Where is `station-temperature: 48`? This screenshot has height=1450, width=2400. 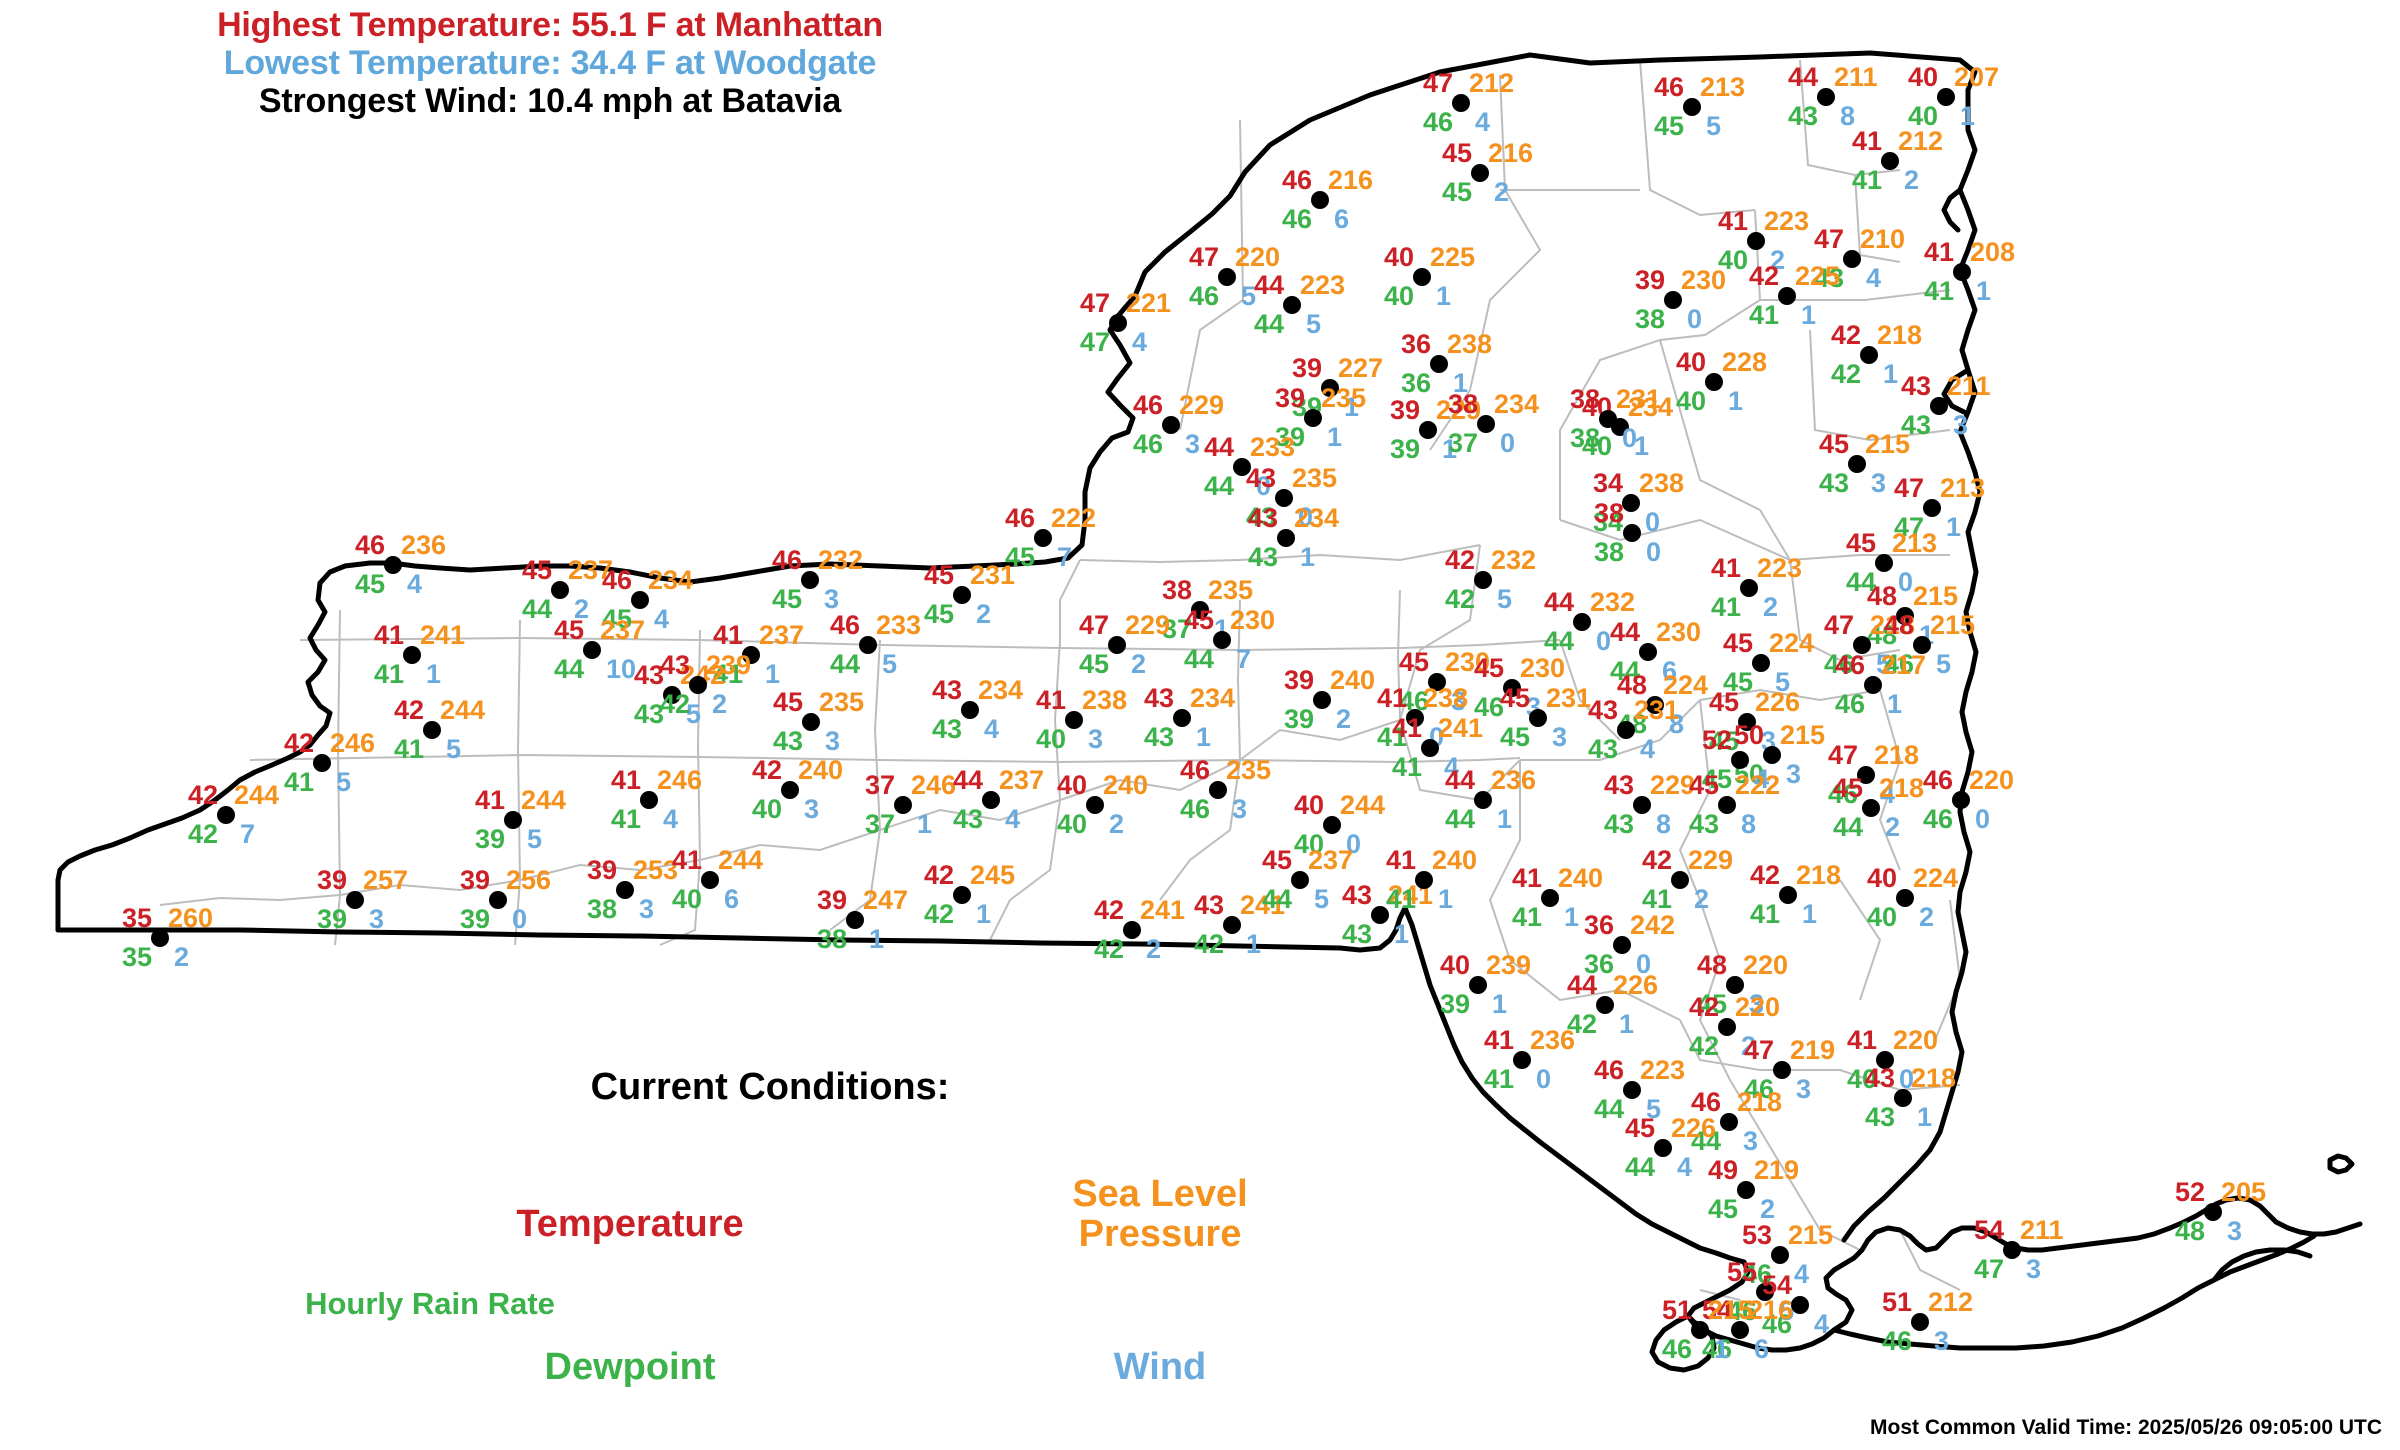
station-temperature: 48 is located at coordinates (1631, 685).